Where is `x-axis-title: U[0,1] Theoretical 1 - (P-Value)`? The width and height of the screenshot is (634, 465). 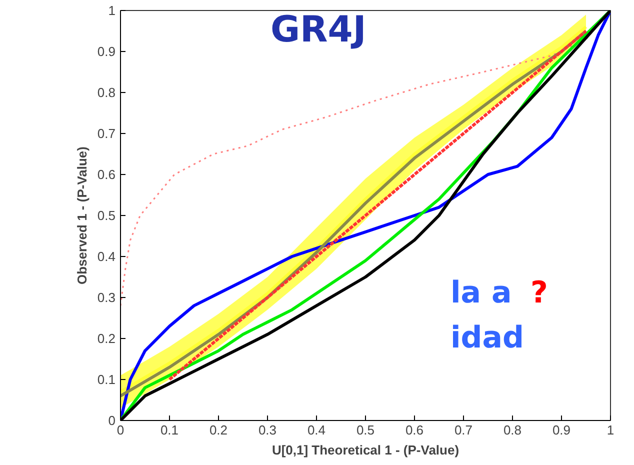 x-axis-title: U[0,1] Theoretical 1 - (P-Value) is located at coordinates (366, 450).